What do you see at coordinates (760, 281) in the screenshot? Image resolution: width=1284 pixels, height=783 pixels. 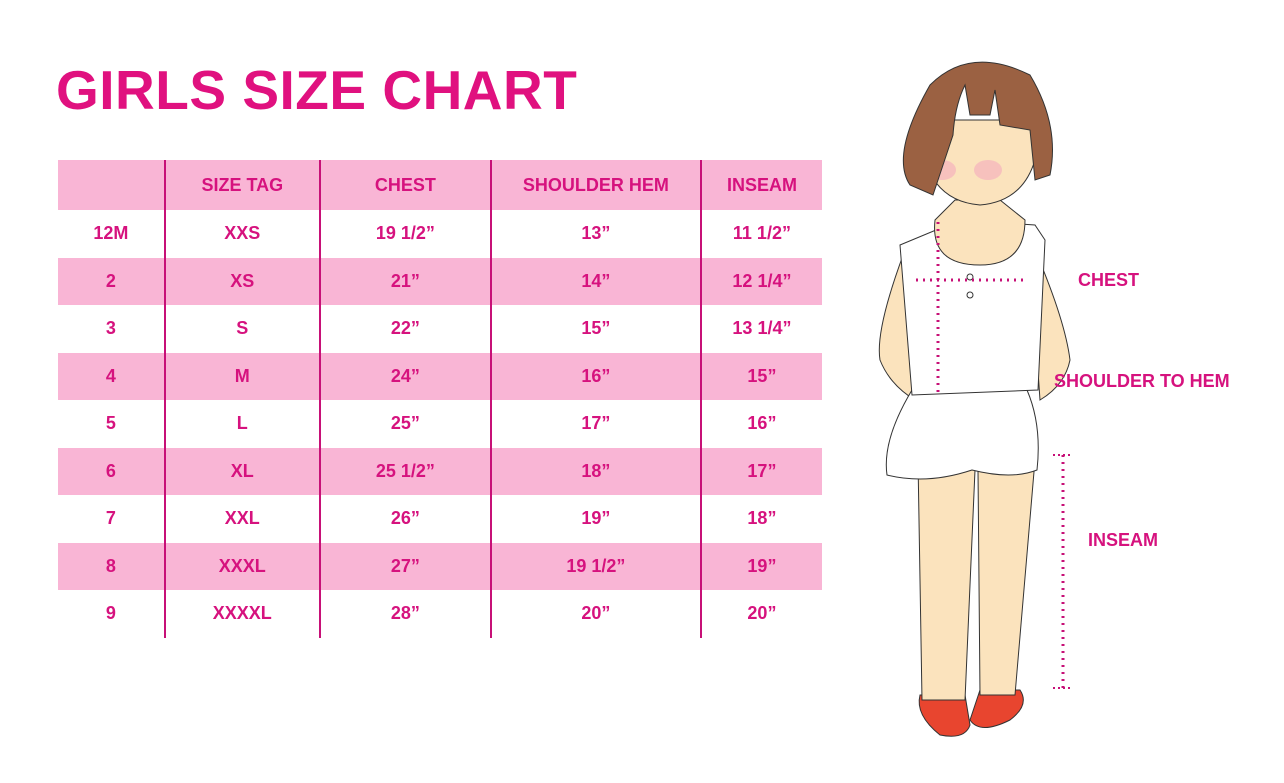 I see `cell-inseam: 12 1/4”` at bounding box center [760, 281].